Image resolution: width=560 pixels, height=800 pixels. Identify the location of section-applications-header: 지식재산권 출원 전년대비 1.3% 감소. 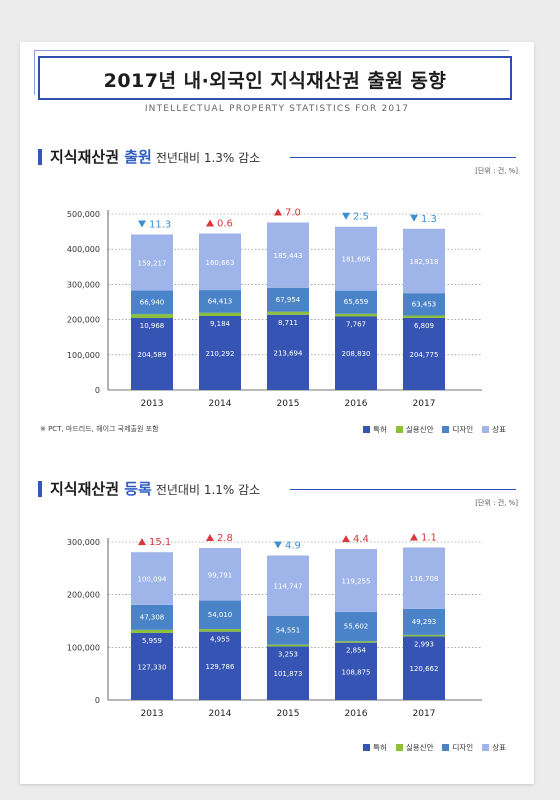
(278, 157).